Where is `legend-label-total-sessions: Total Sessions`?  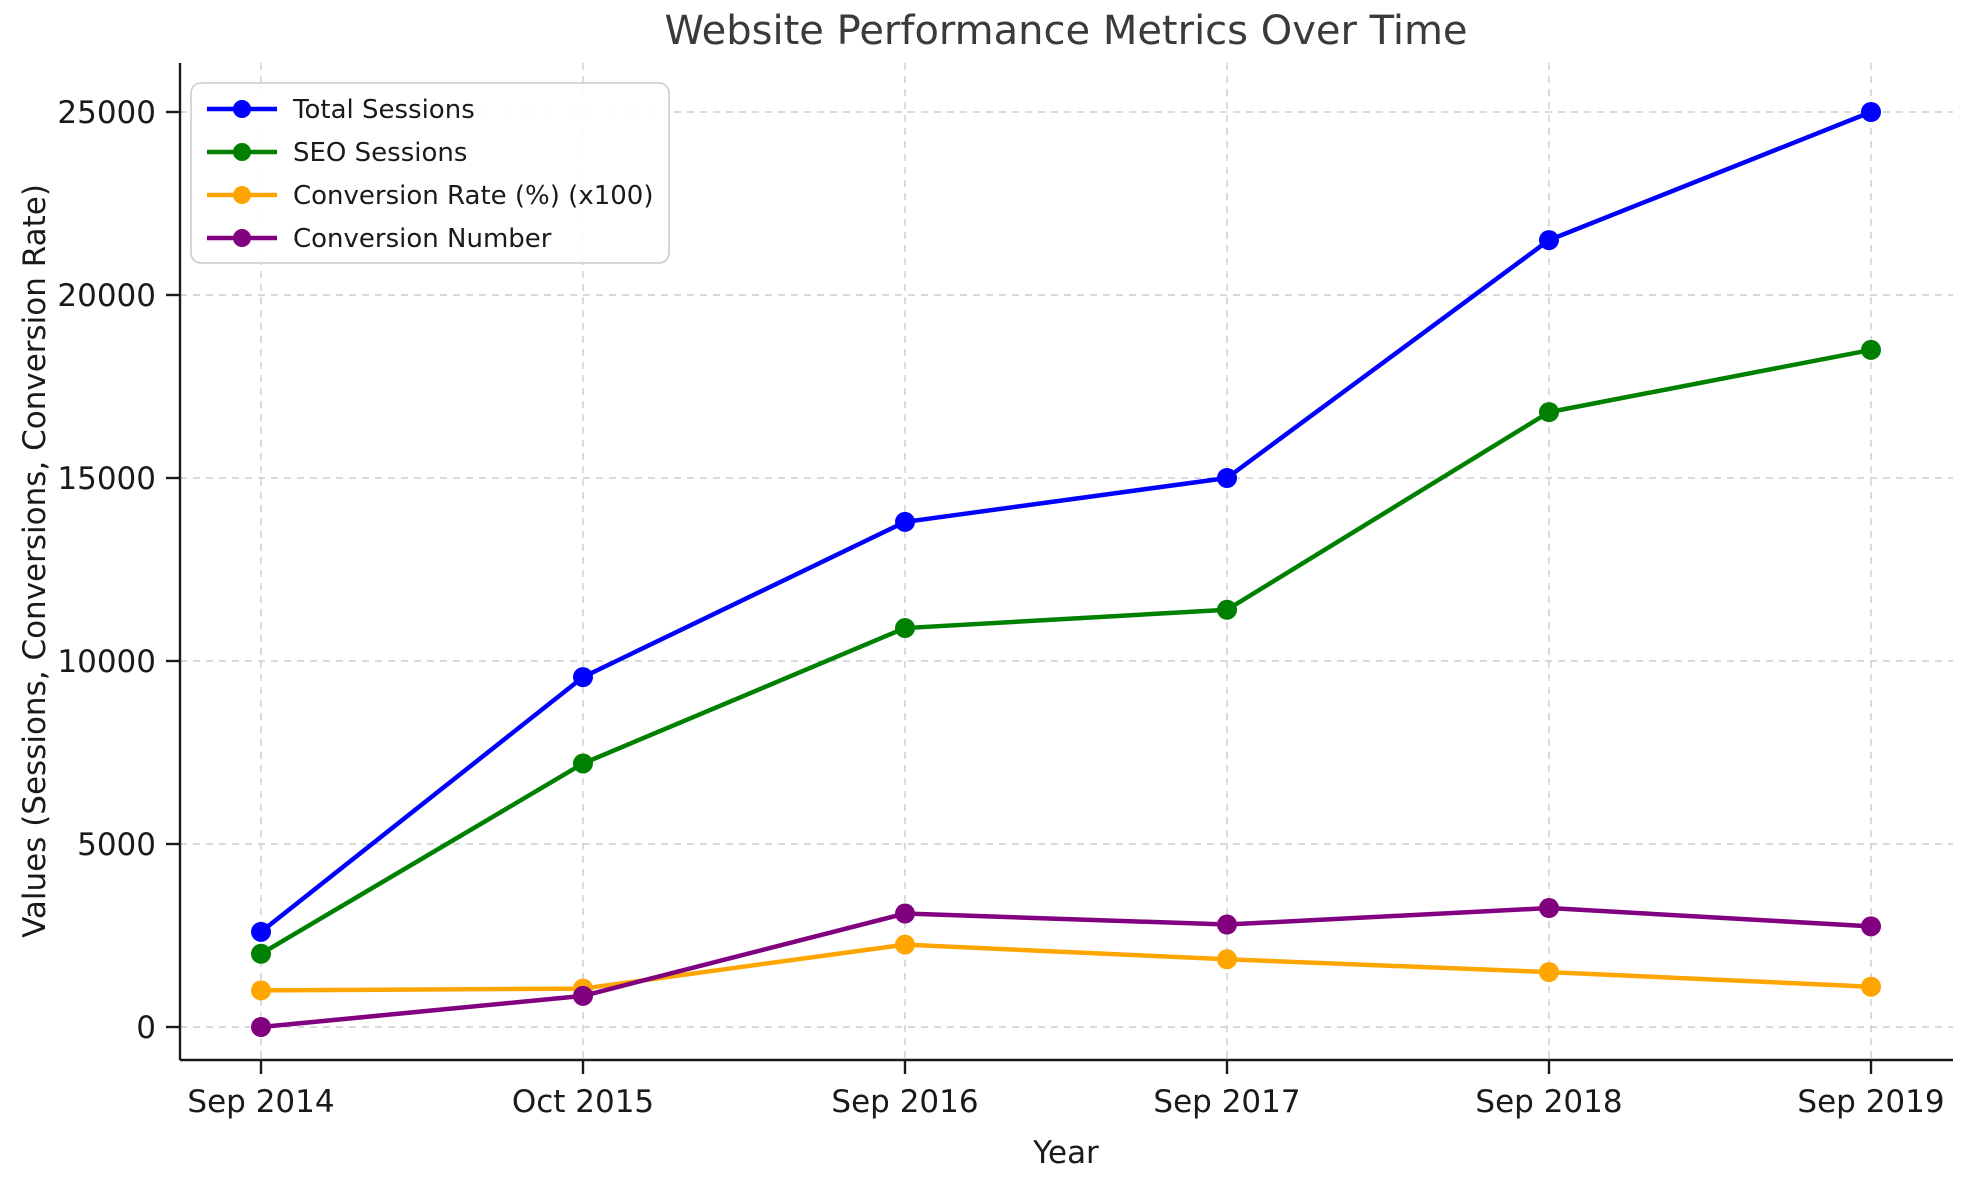
legend-label-total-sessions: Total Sessions is located at coordinates (383, 110).